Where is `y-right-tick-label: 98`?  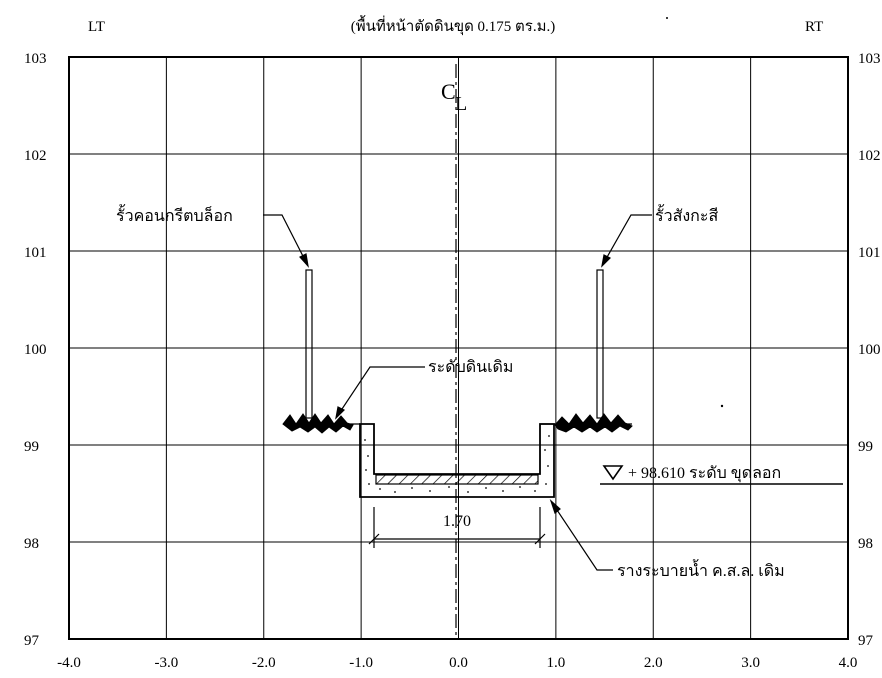 y-right-tick-label: 98 is located at coordinates (865, 544).